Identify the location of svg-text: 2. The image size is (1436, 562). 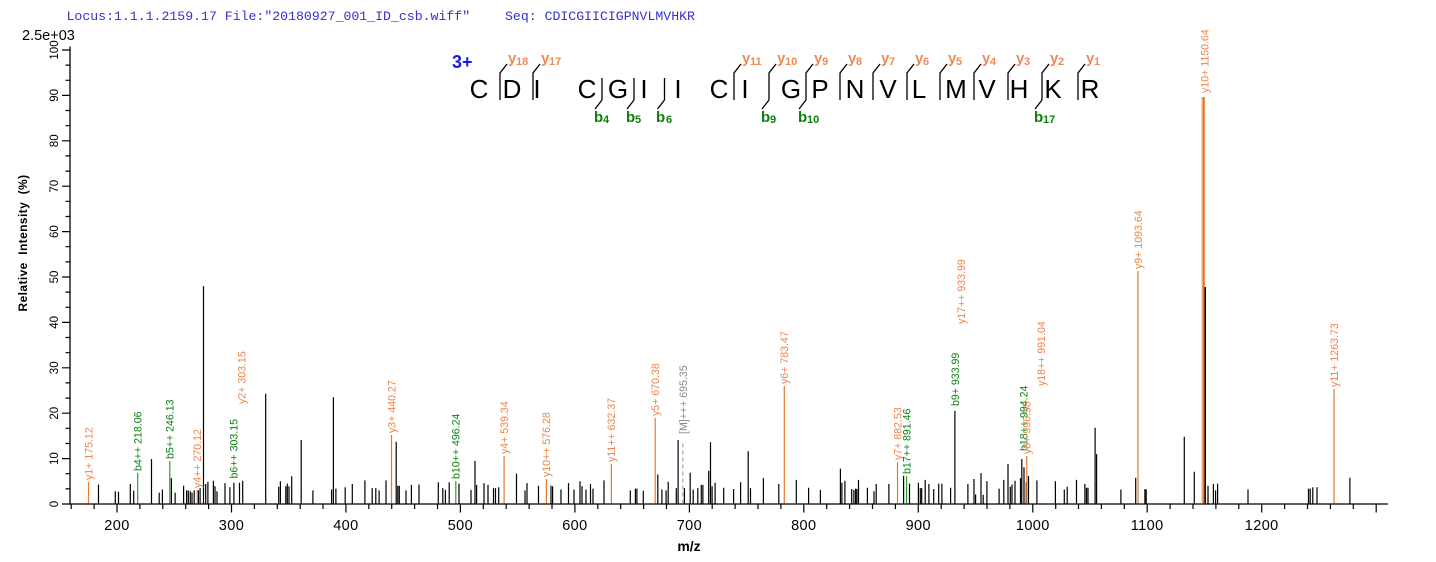
(1061, 62).